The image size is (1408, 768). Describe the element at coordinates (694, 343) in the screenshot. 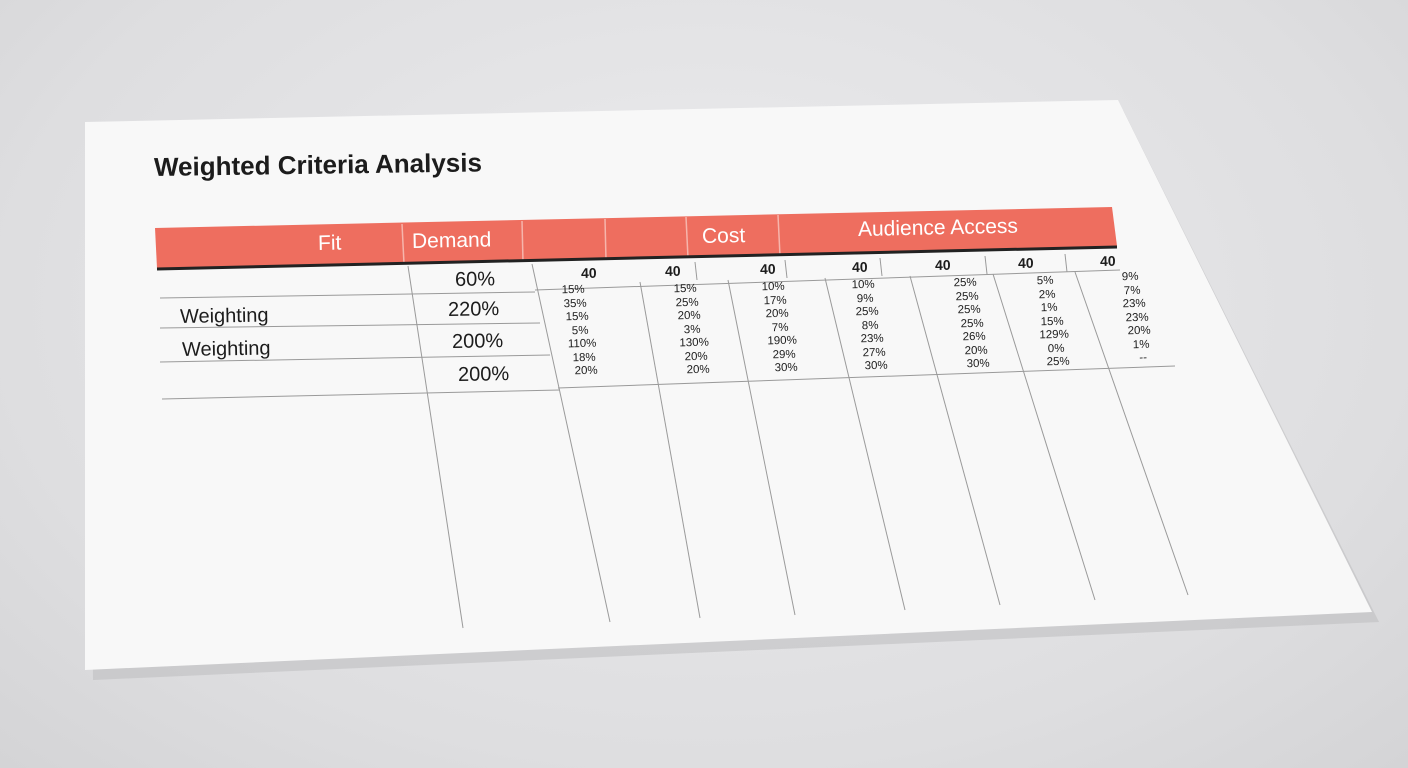

I see `percent-cell: 130%` at that location.